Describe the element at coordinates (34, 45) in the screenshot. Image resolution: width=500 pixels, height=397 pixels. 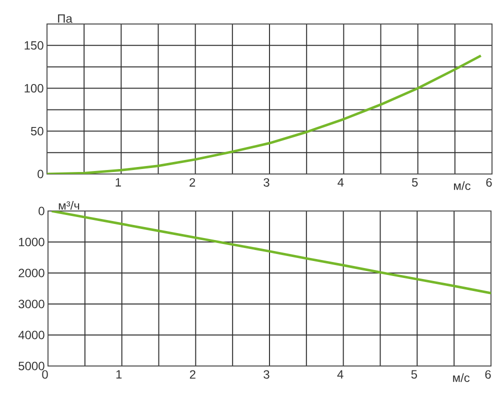
I see `y-tick-label: 150` at that location.